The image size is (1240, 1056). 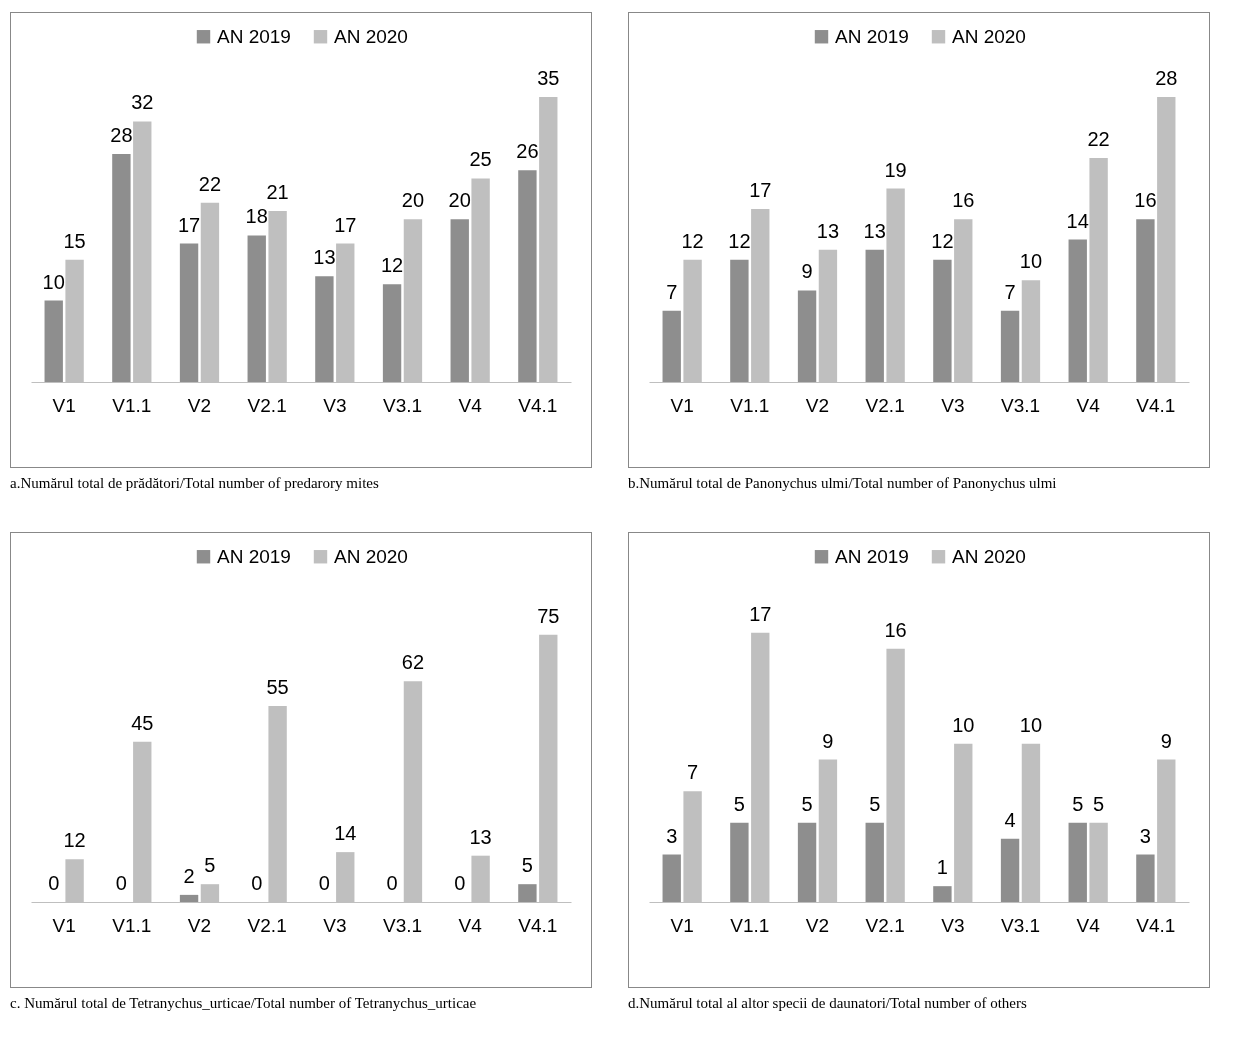 I want to click on legend-label: AN 2020, so click(x=989, y=556).